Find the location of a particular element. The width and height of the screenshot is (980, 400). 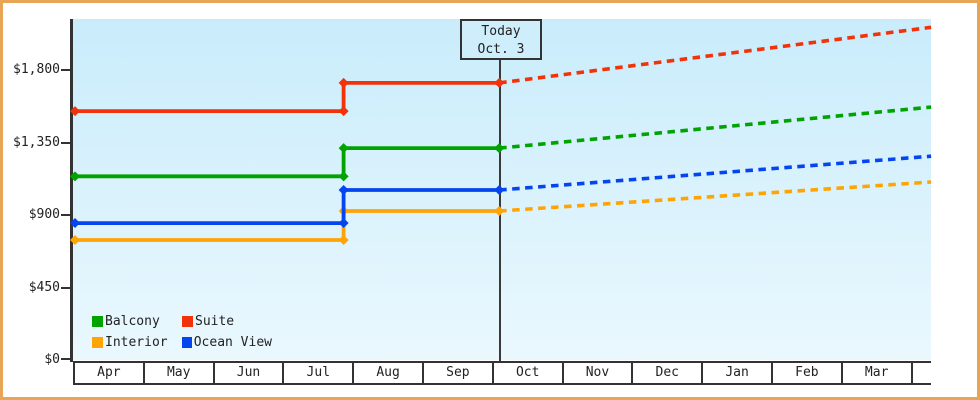

legend: Balcony Suite Interior Ocean View is located at coordinates (182, 332).